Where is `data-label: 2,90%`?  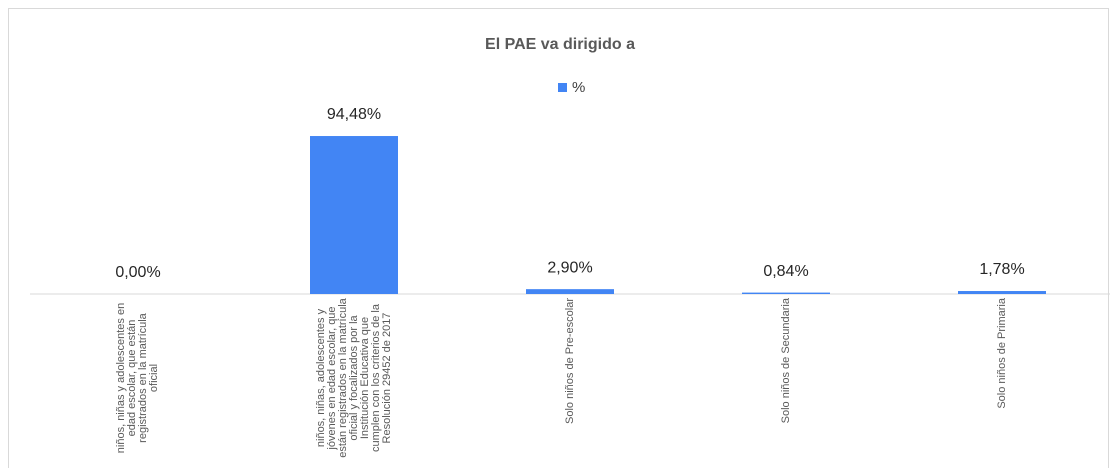 data-label: 2,90% is located at coordinates (569, 267).